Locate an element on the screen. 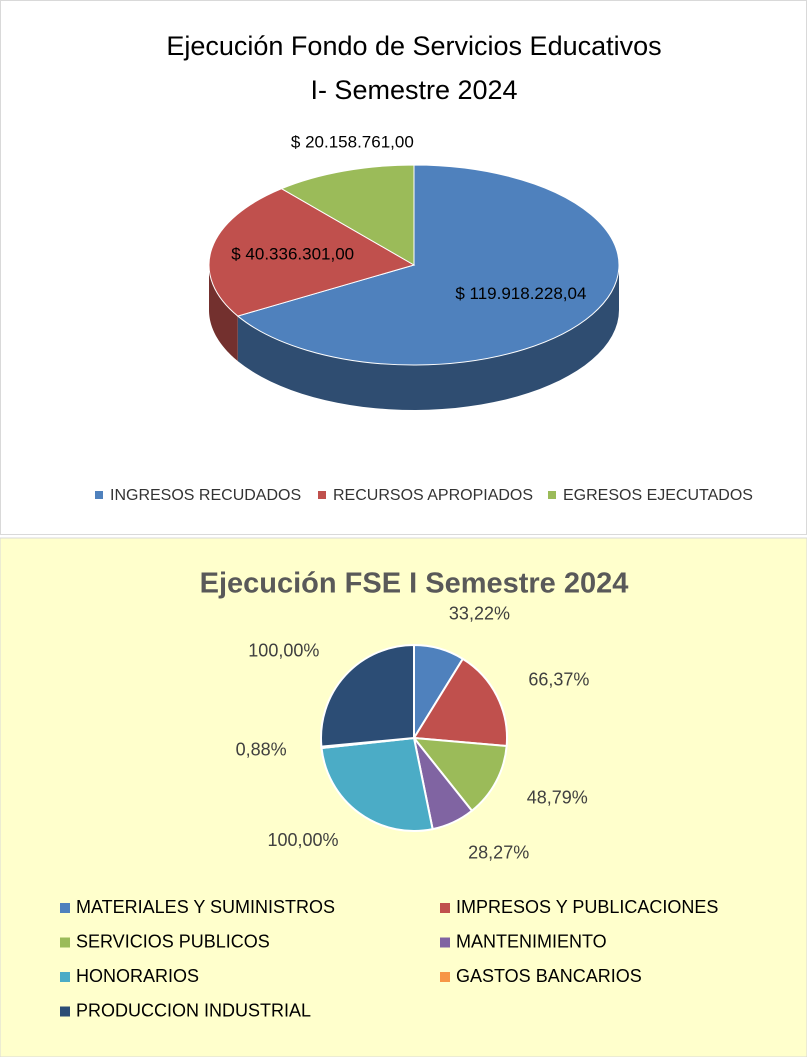 The width and height of the screenshot is (807, 1057). data-label: $ 40.336.301,00 is located at coordinates (292, 254).